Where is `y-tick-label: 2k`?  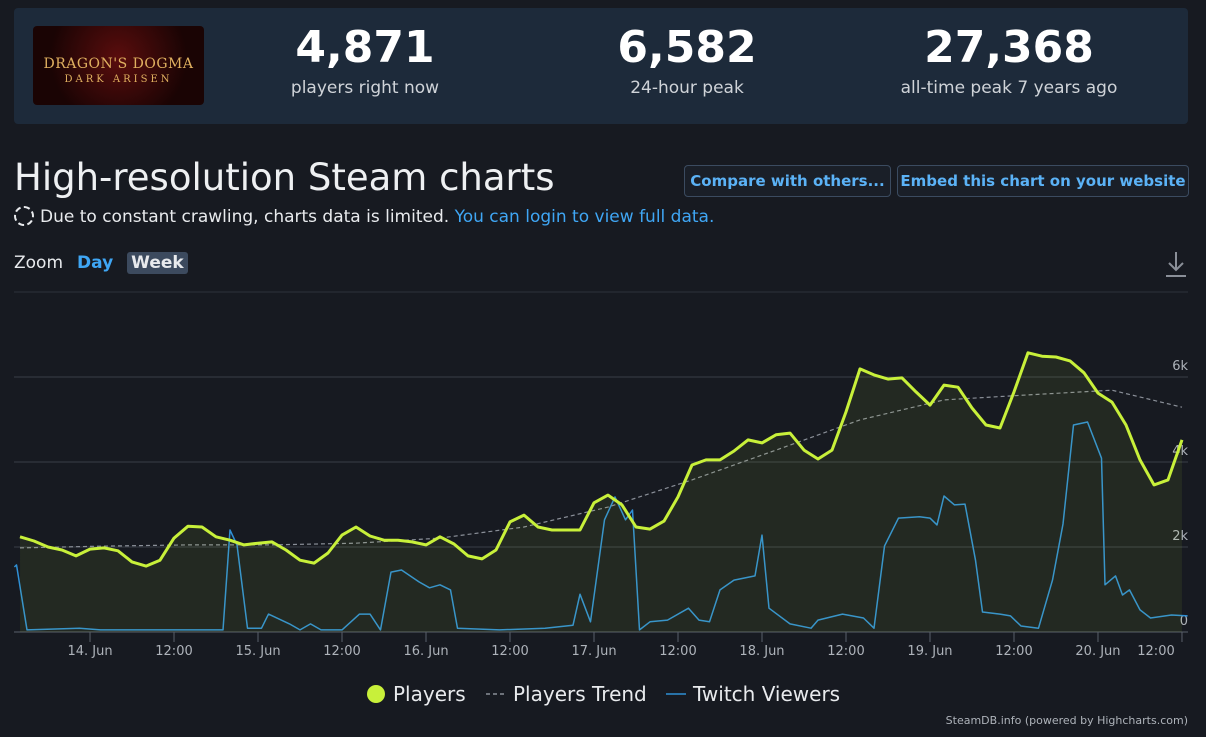
y-tick-label: 2k is located at coordinates (1180, 536).